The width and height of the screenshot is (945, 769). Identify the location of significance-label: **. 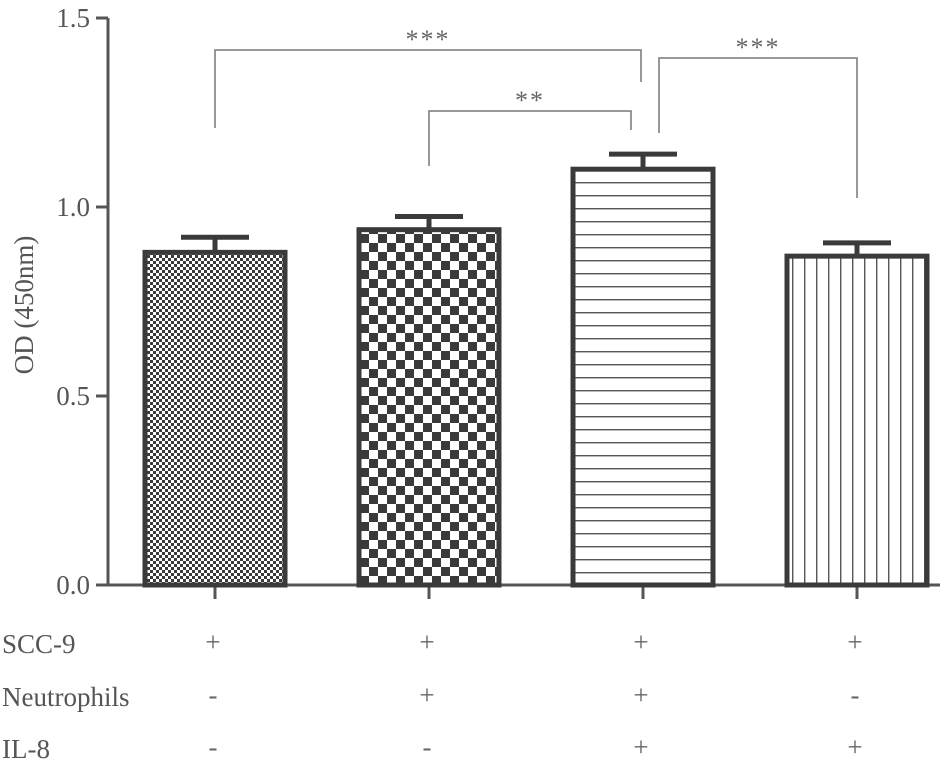
(530, 100).